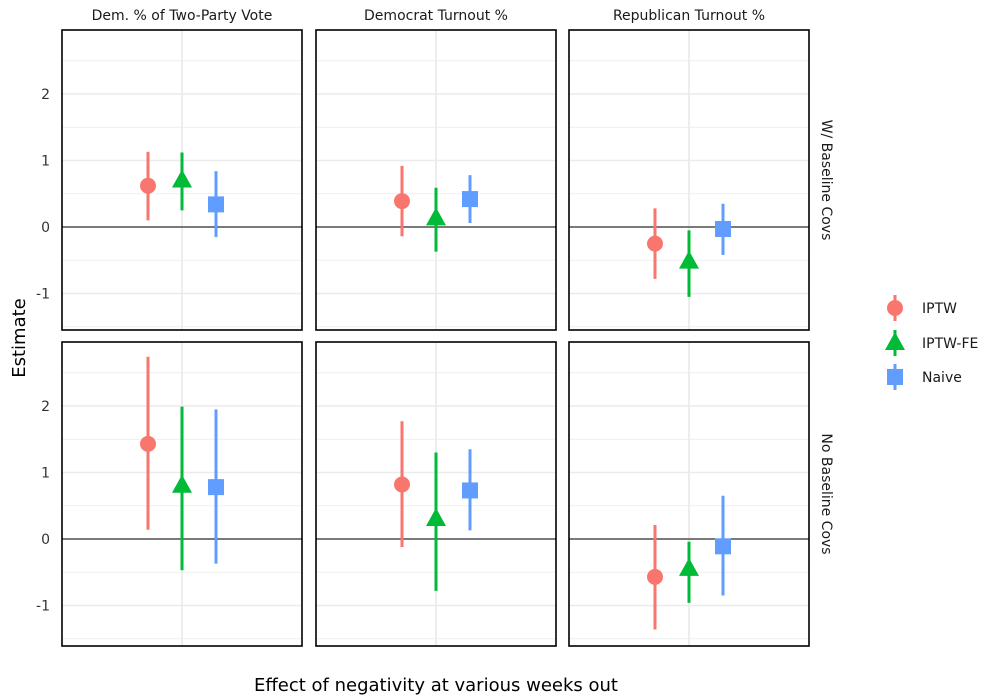 The height and width of the screenshot is (698, 990). I want to click on row-strip-label: W/ Baseline Covs, so click(826, 180).